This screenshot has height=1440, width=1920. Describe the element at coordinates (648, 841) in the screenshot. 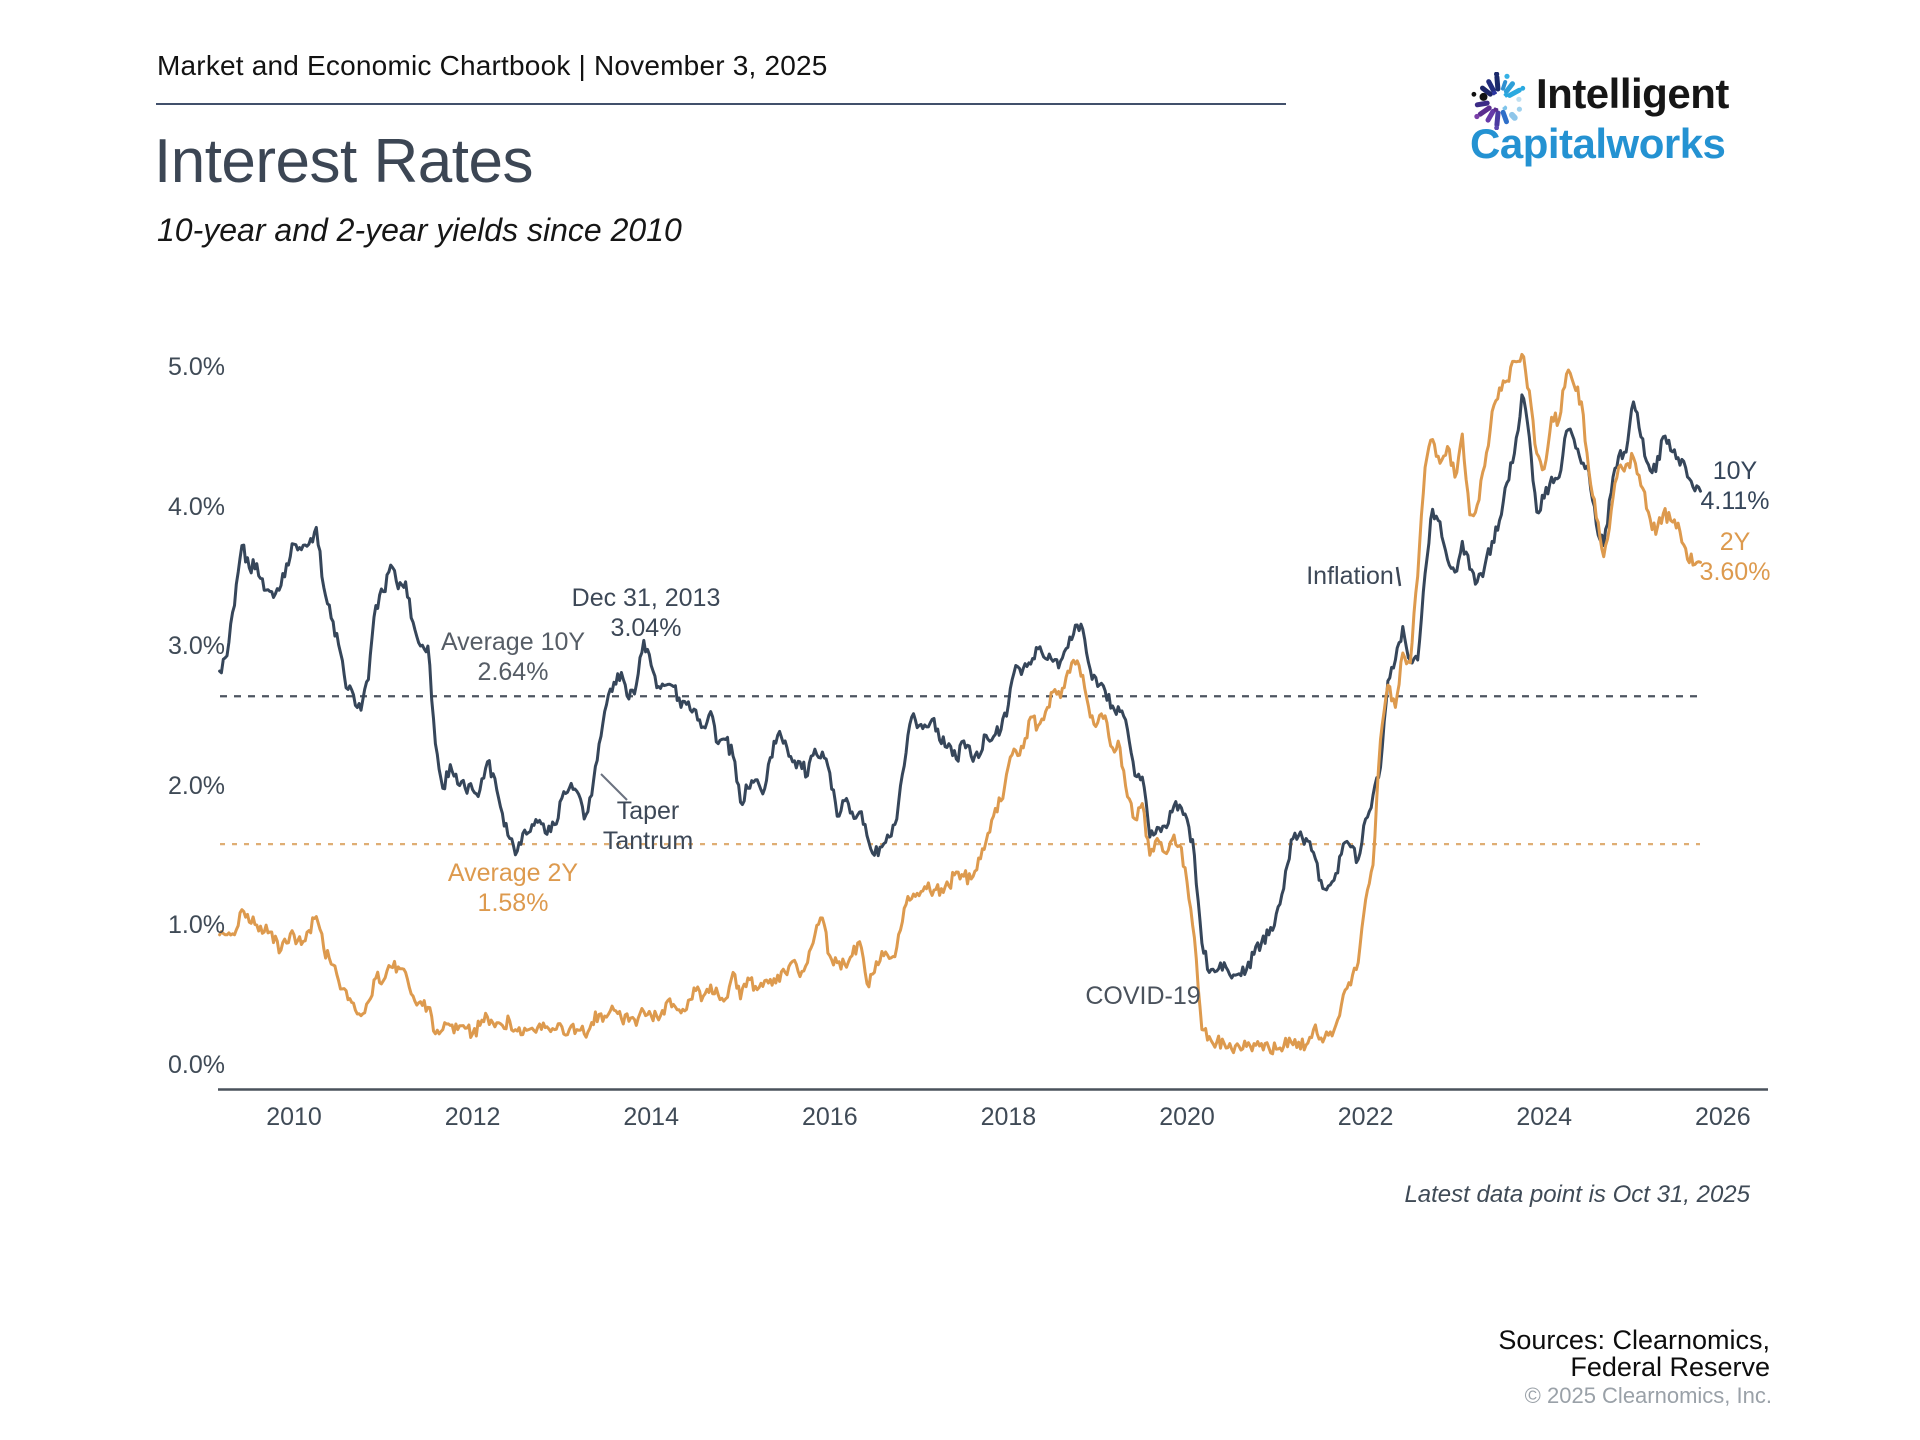

I see `annotation-taper-line2: Tantrum` at that location.